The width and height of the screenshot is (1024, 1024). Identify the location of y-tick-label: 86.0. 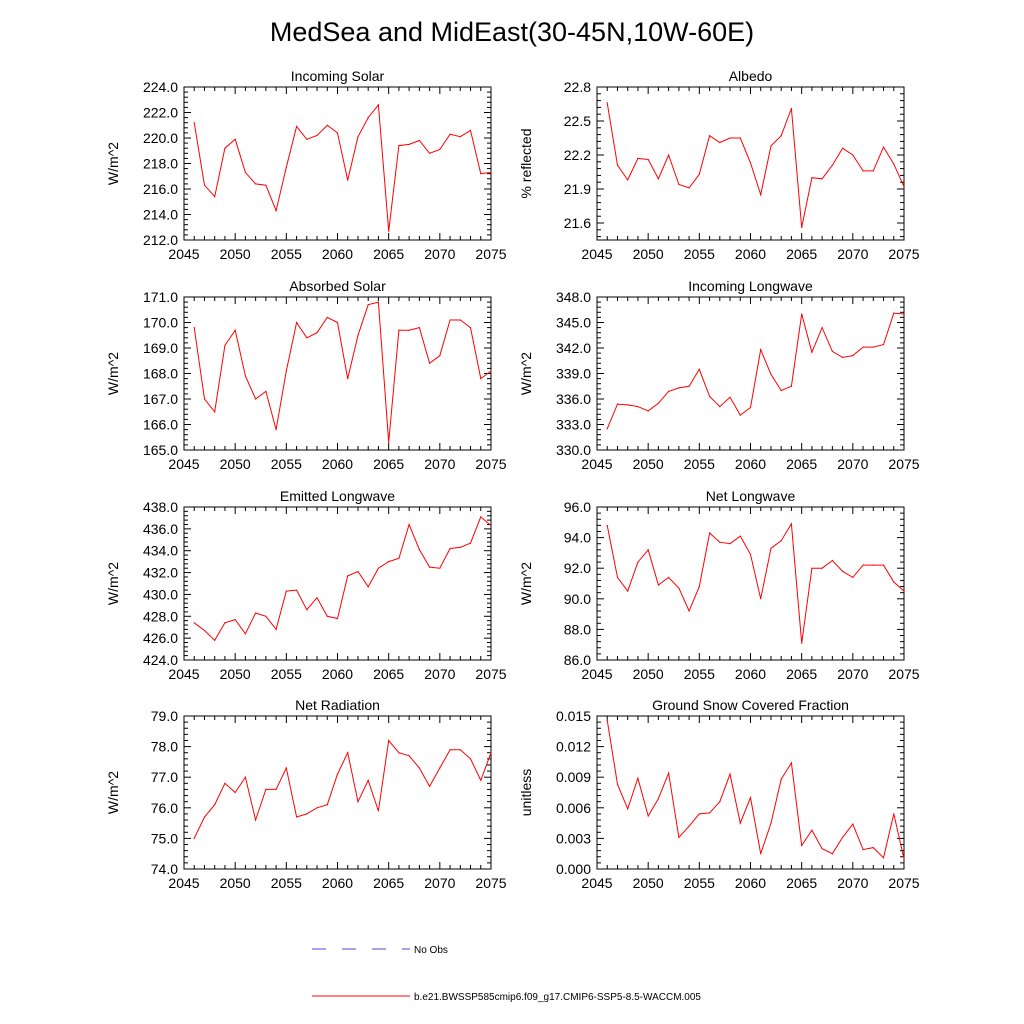
(577, 660).